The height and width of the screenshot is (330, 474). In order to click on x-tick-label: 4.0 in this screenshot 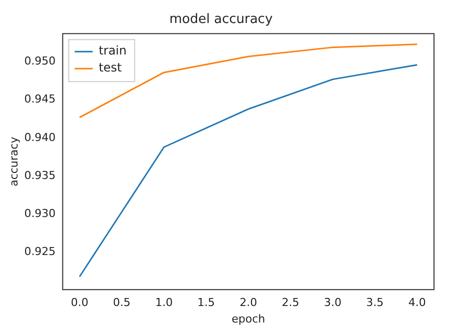, I will do `click(417, 303)`.